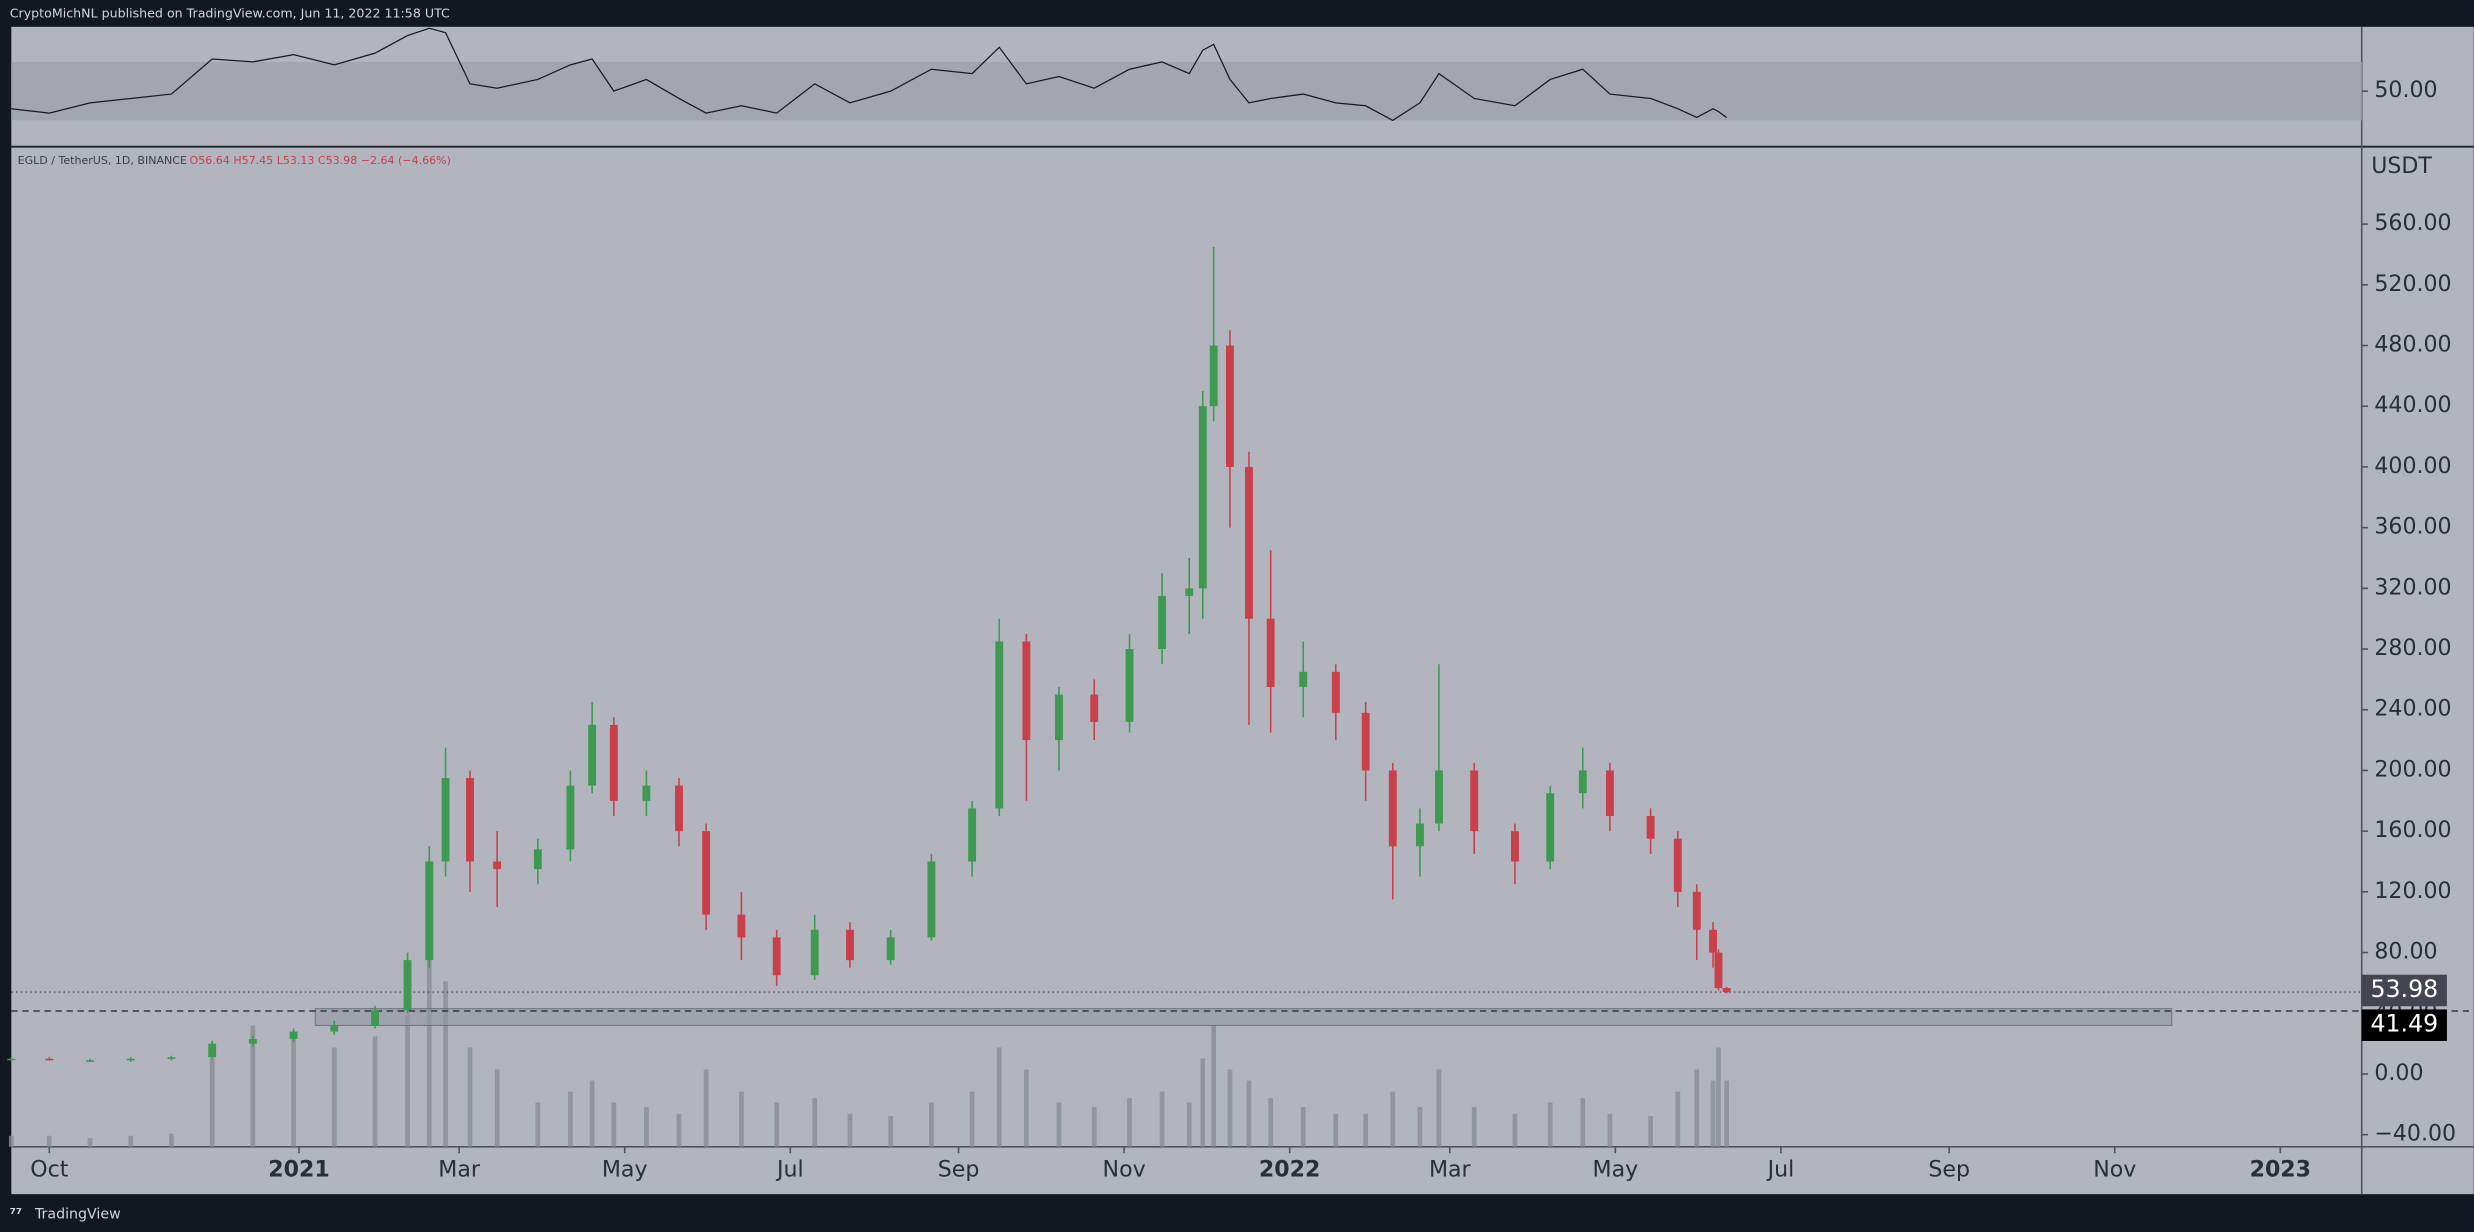 This screenshot has width=2474, height=1232. Describe the element at coordinates (2412, 891) in the screenshot. I see `y-tick-label: 120.00` at that location.